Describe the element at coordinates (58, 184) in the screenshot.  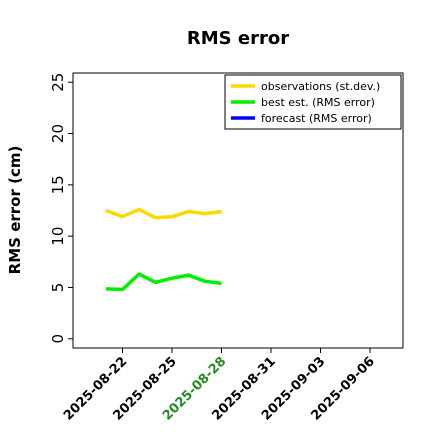
I see `y-tick-label: 15` at that location.